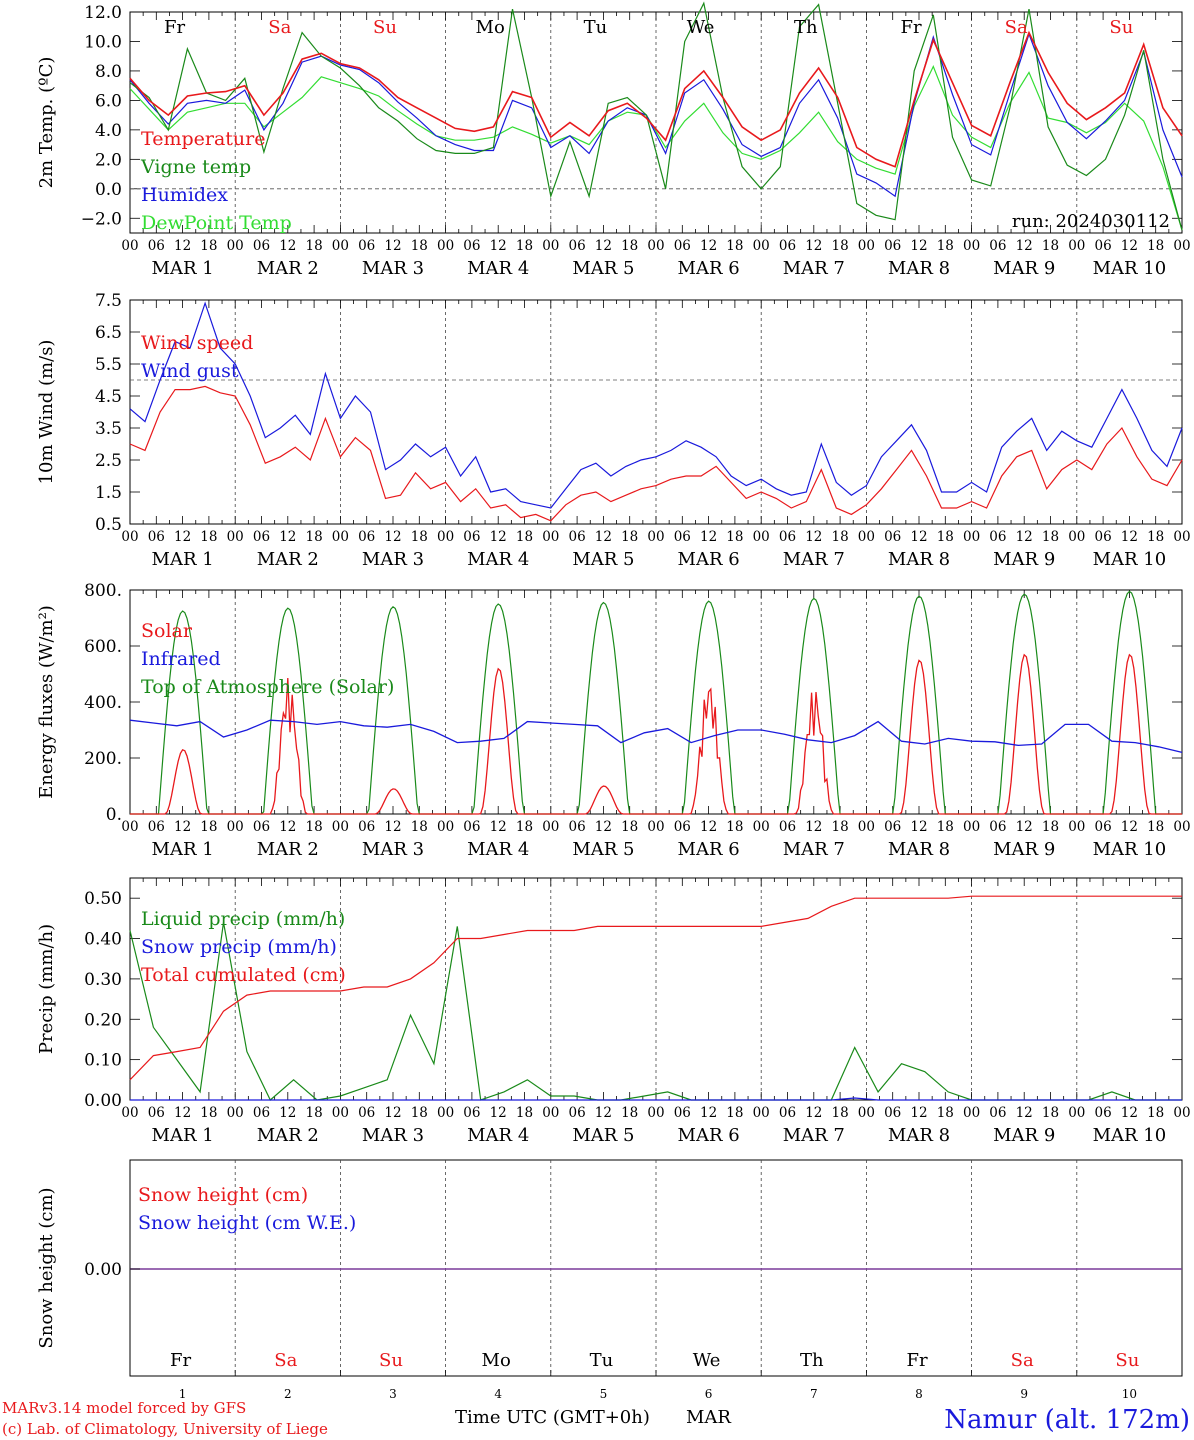 The width and height of the screenshot is (1194, 1440). What do you see at coordinates (103, 899) in the screenshot?
I see `y-tick-label: 0.50` at bounding box center [103, 899].